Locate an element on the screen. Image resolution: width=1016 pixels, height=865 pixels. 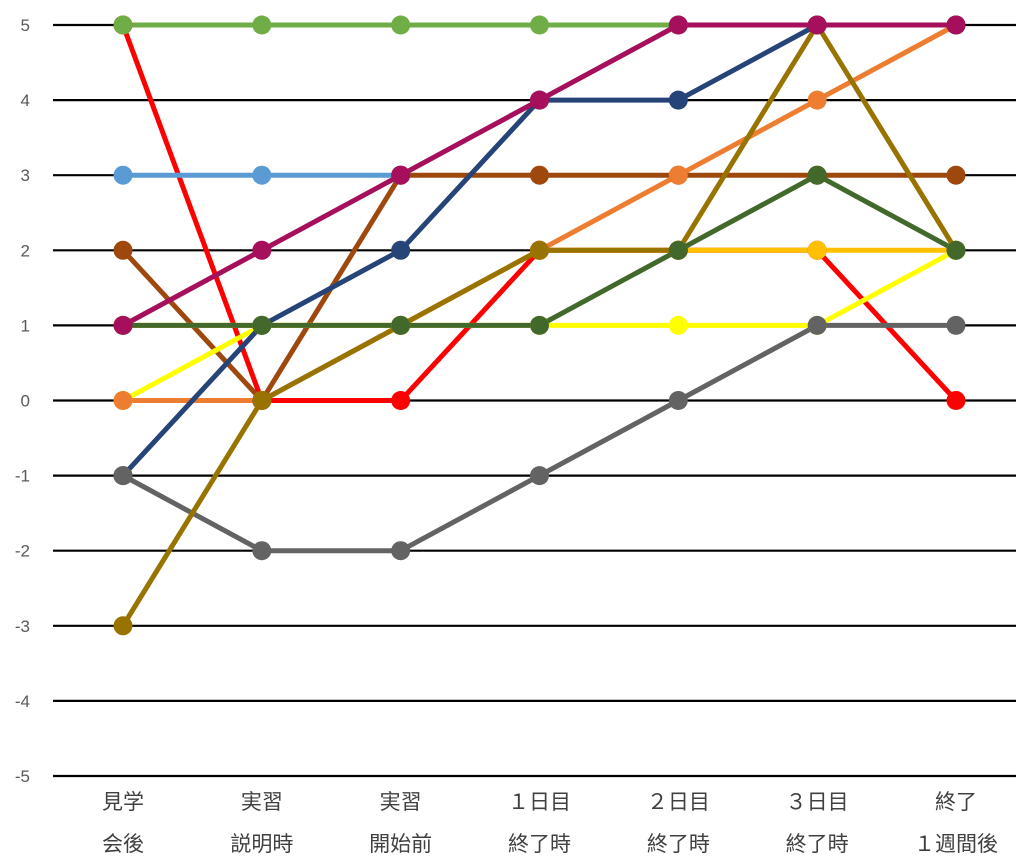
x-tick-label: ２日目 is located at coordinates (678, 802).